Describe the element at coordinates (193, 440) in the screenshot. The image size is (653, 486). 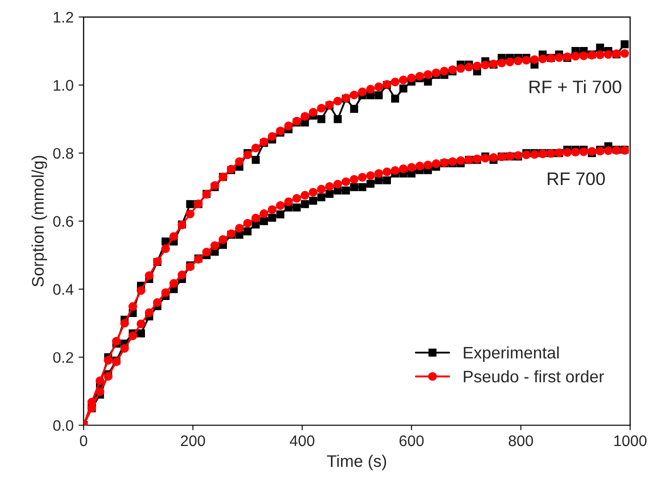
I see `x-tick-label: 200` at that location.